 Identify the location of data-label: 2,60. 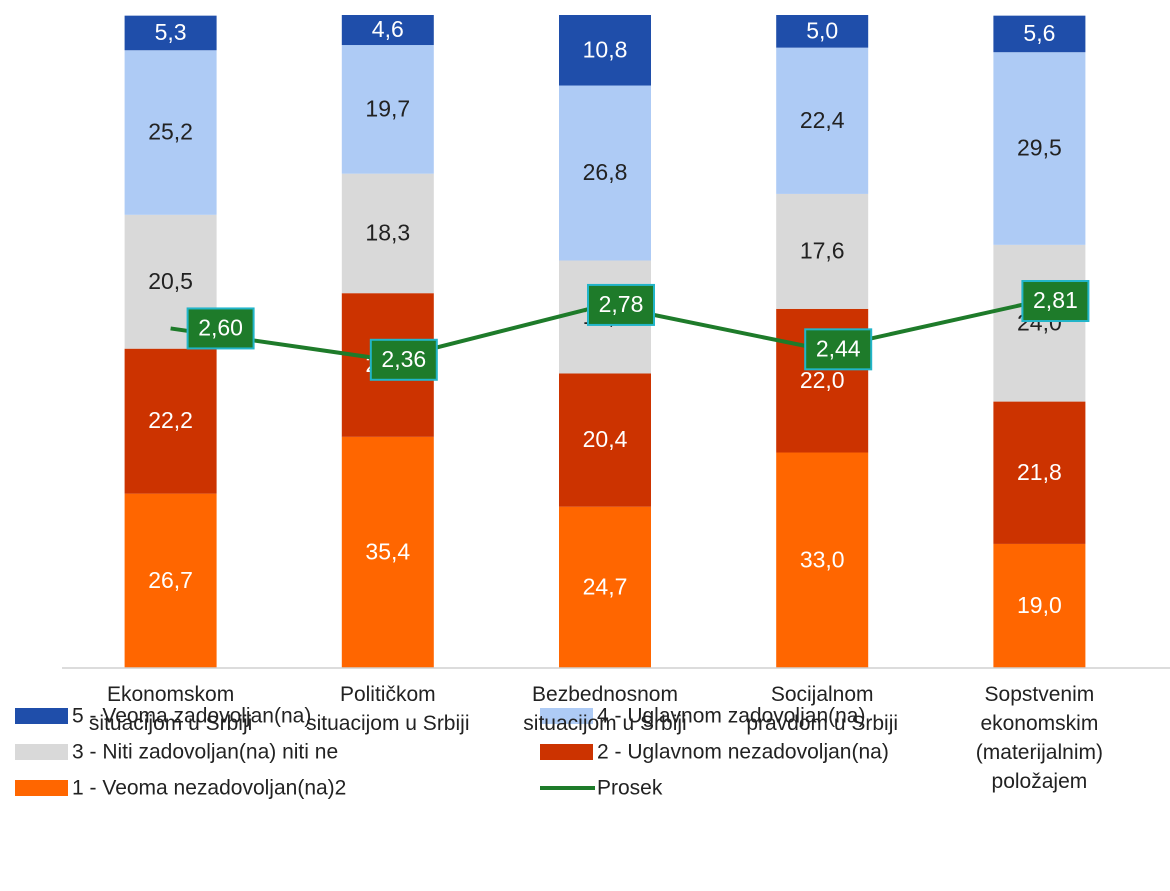
(220, 328).